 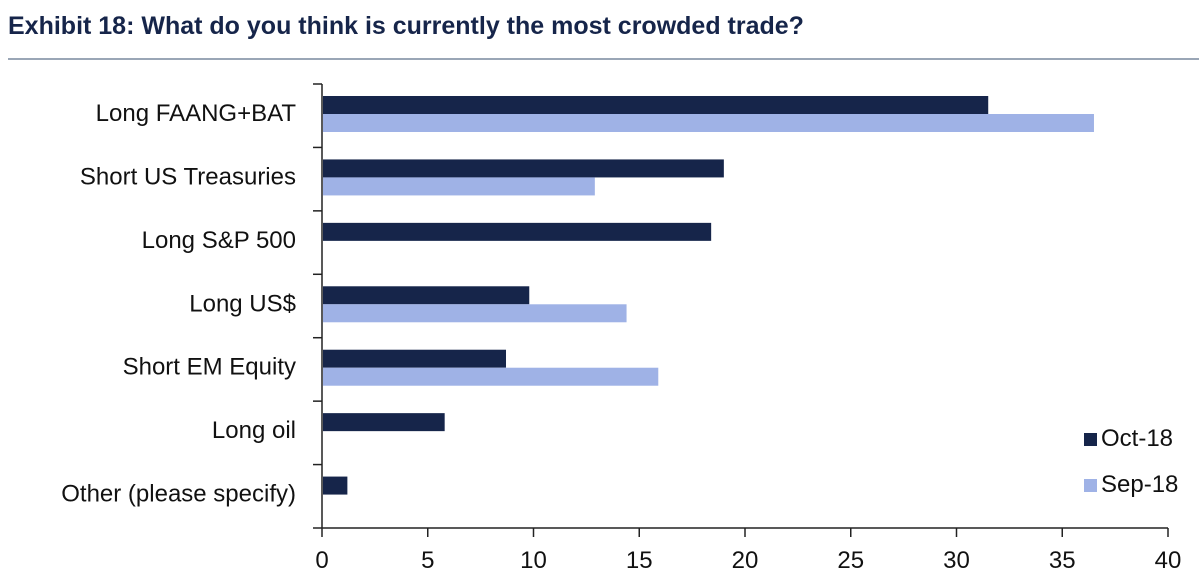 I want to click on category-label: Short US Treasuries, so click(x=188, y=176).